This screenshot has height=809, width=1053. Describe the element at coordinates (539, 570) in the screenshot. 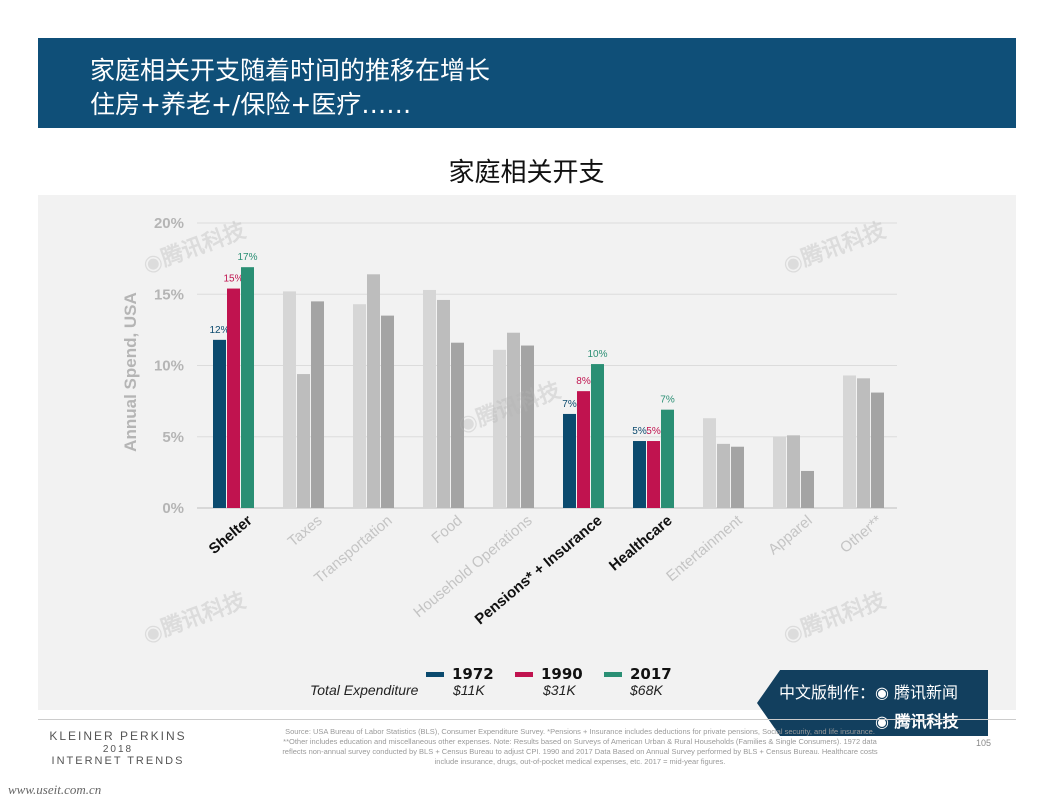

I see `x-tick-label: Pensions* + Insurance` at that location.